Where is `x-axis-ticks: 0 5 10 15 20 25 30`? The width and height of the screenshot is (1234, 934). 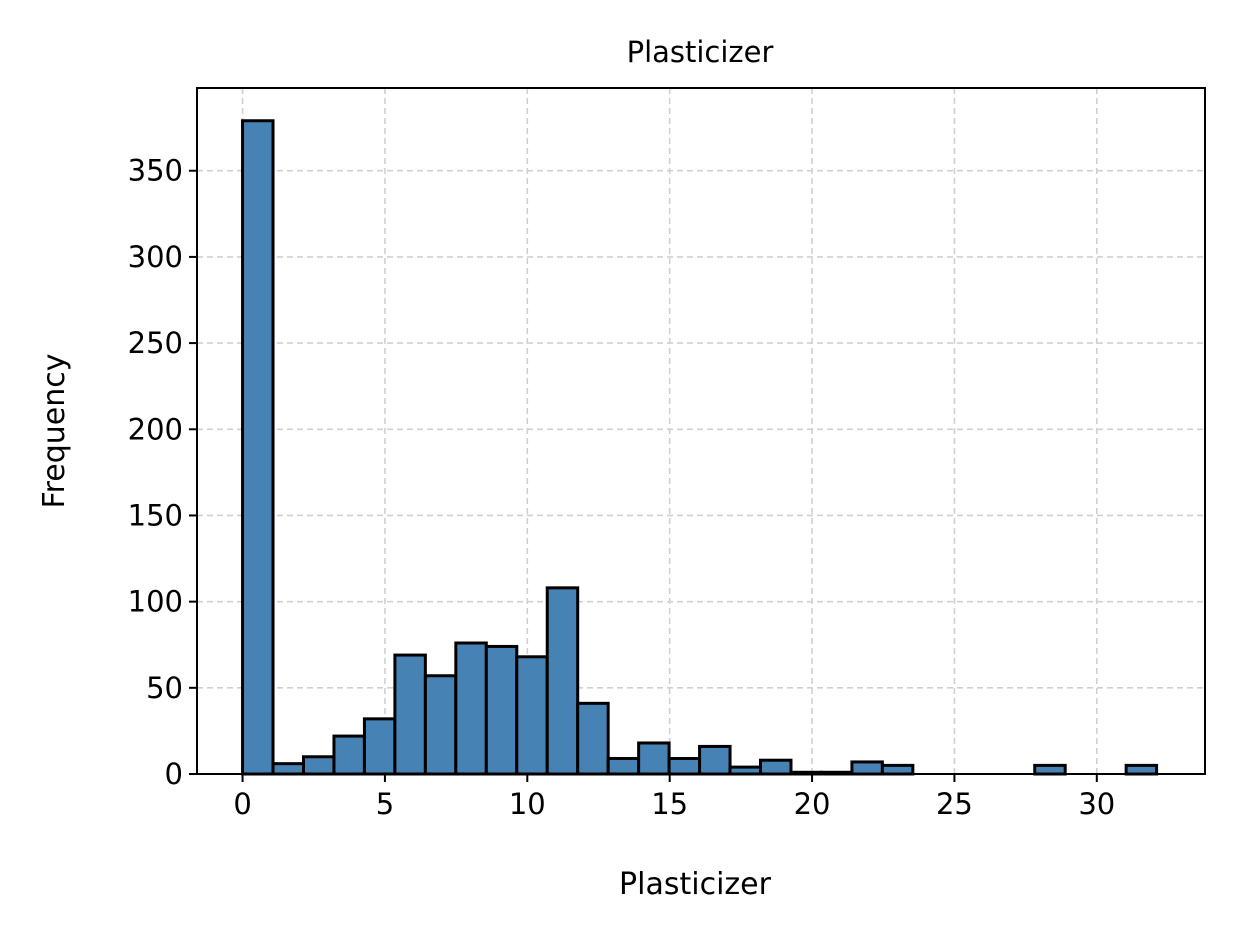
x-axis-ticks: 0 5 10 15 20 25 30 is located at coordinates (674, 797).